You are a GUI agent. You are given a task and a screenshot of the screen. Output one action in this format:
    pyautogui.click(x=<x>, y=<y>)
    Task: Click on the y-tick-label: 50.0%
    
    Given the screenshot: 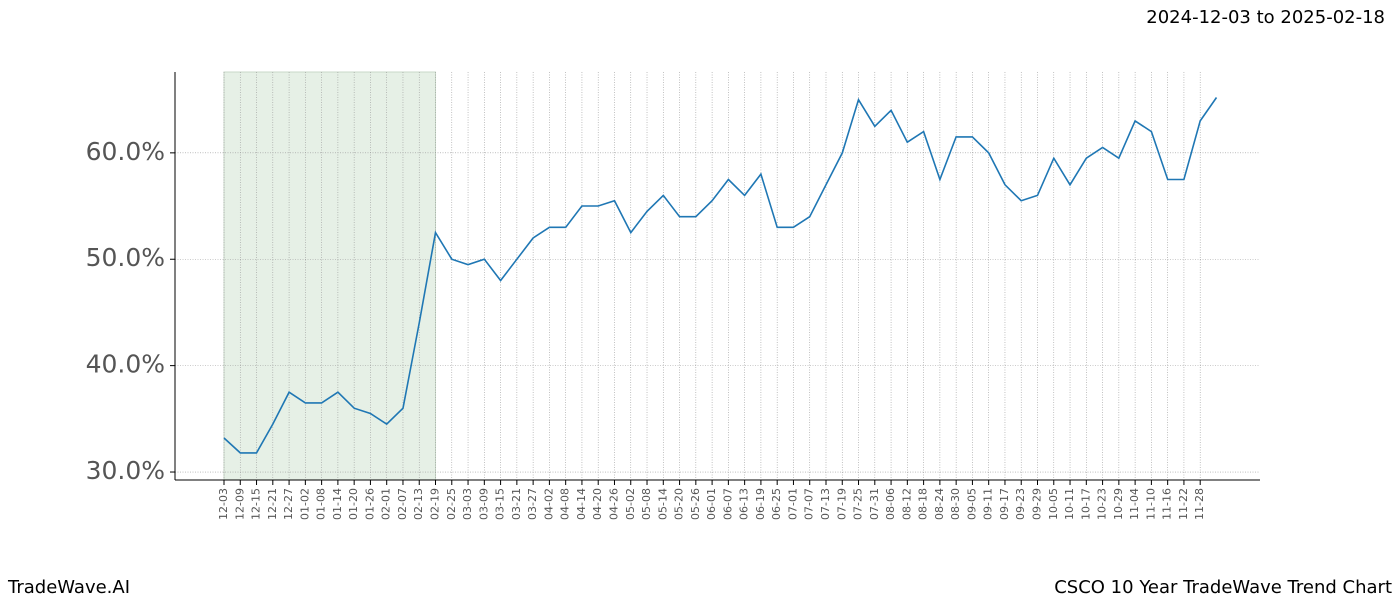 What is the action you would take?
    pyautogui.click(x=125, y=257)
    